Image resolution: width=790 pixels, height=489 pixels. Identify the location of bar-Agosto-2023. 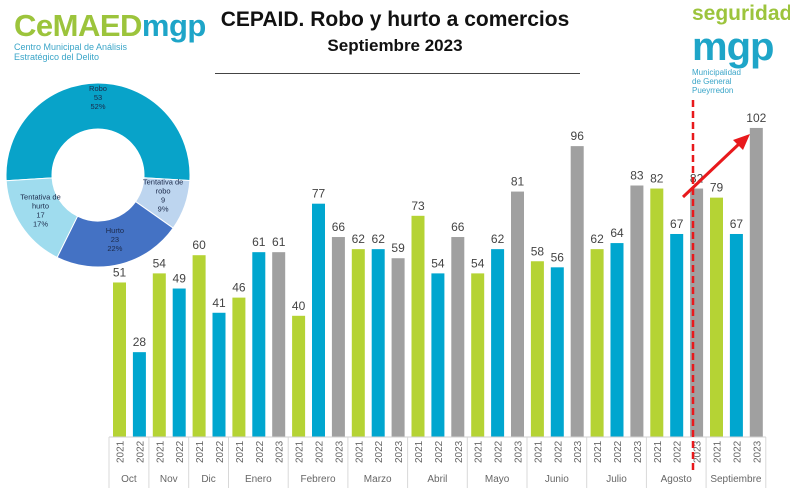
(697, 312).